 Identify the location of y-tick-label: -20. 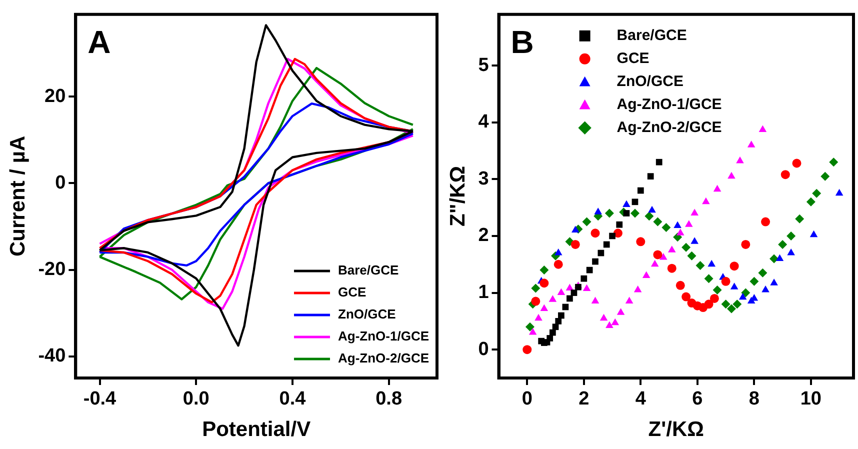
(52, 269).